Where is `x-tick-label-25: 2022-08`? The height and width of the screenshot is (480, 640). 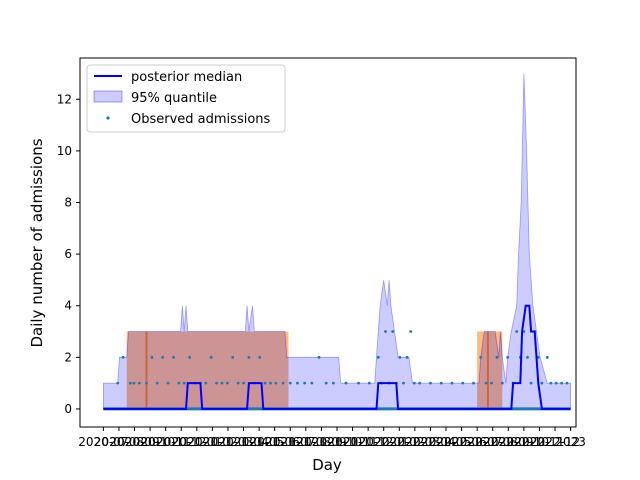
x-tick-label-25: 2022-08 is located at coordinates (493, 442).